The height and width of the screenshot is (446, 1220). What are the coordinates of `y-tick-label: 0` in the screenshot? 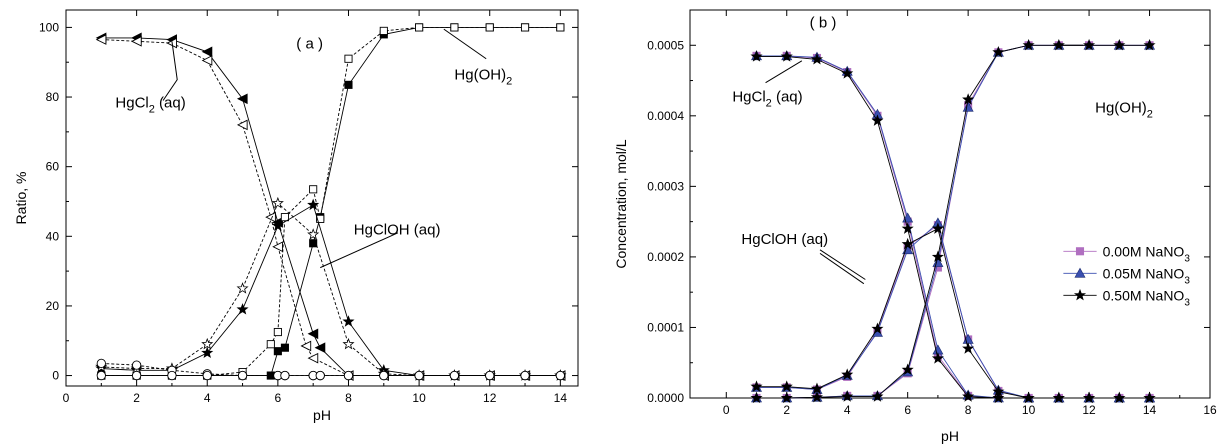 It's located at (55, 376).